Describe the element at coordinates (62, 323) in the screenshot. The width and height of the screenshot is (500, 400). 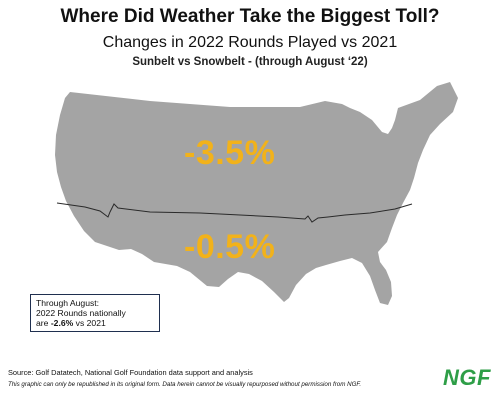
I see `note-national-value: -2.6%` at that location.